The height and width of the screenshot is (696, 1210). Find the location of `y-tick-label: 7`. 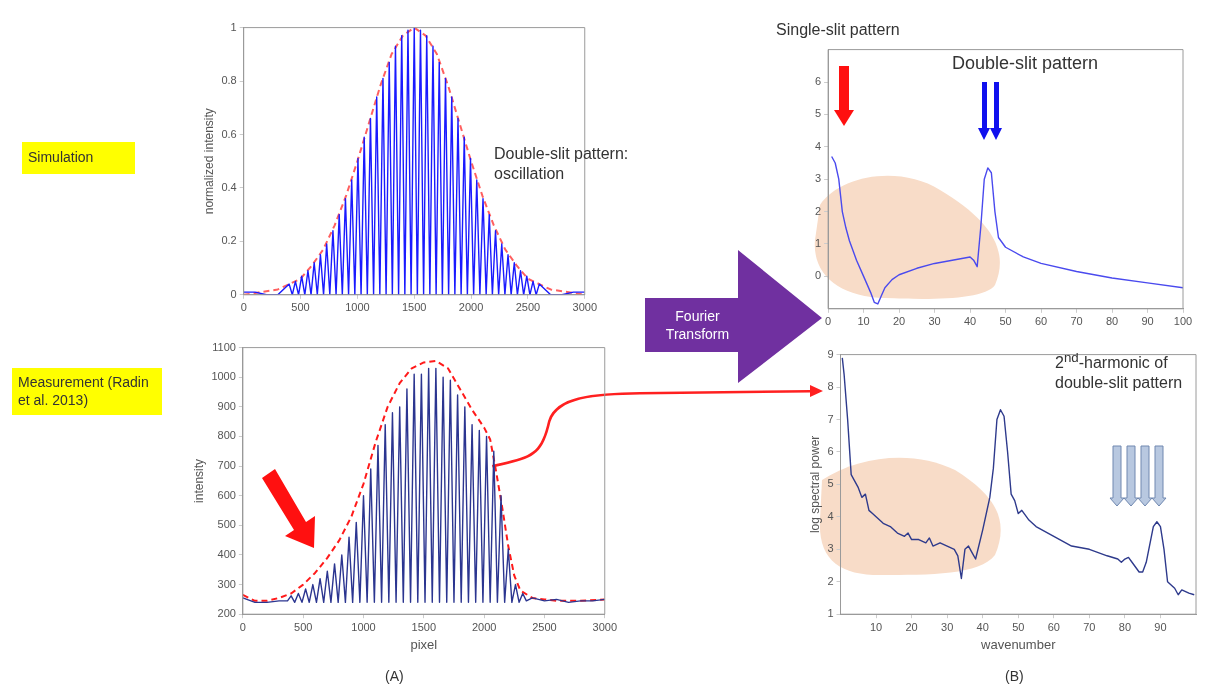

y-tick-label: 7 is located at coordinates (830, 418).